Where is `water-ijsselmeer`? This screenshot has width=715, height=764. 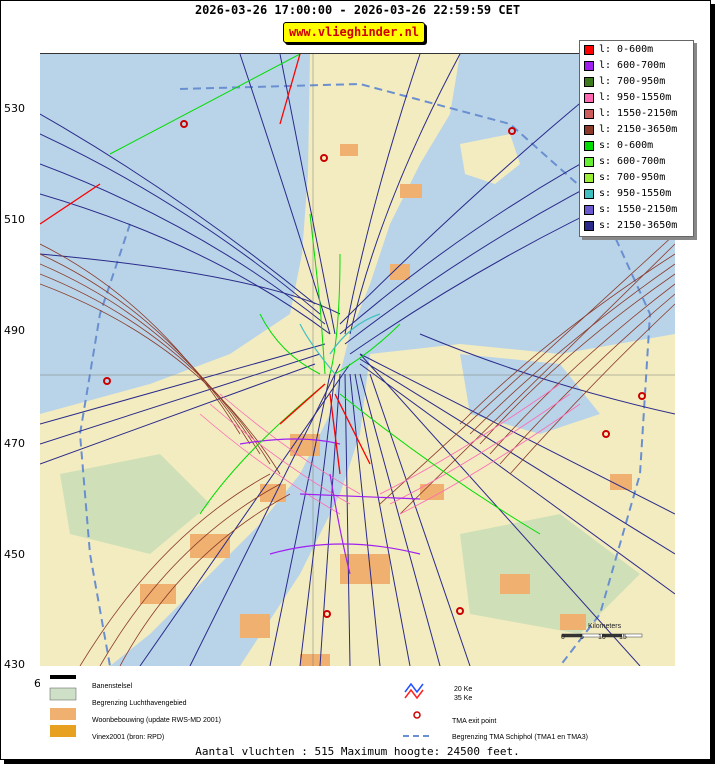 water-ijsselmeer is located at coordinates (515, 279).